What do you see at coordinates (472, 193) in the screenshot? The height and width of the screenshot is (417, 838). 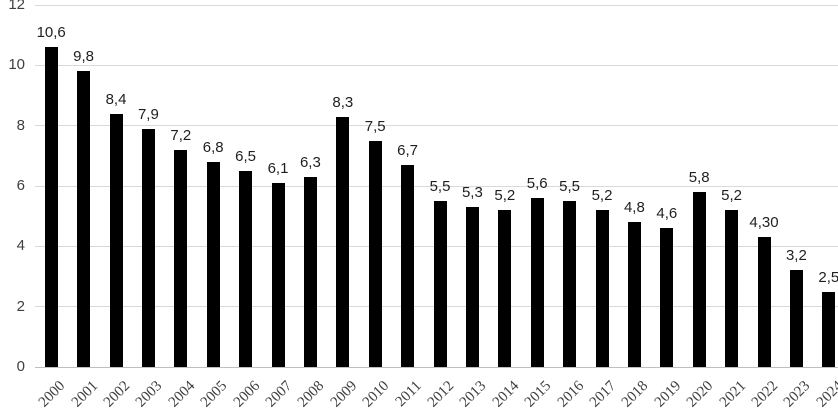 I see `data-label: 5,3` at bounding box center [472, 193].